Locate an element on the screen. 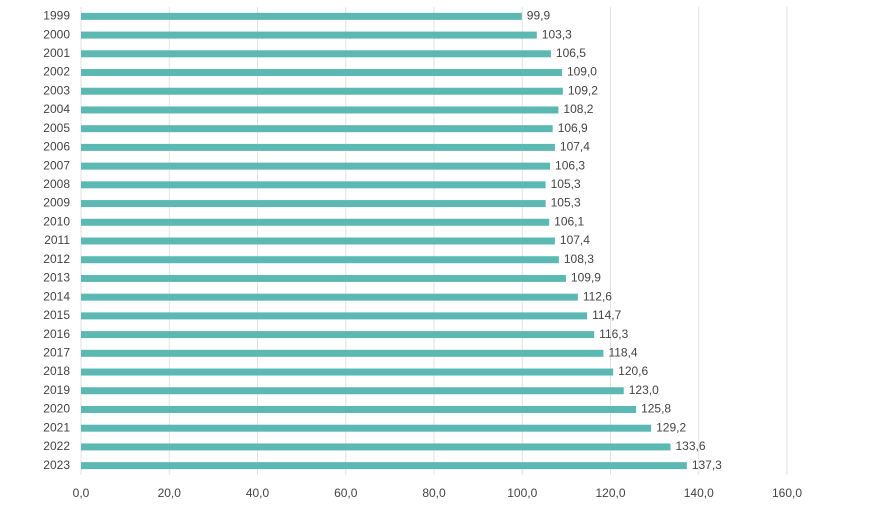 This screenshot has height=525, width=870. y-tick-label: 2010 is located at coordinates (56, 221).